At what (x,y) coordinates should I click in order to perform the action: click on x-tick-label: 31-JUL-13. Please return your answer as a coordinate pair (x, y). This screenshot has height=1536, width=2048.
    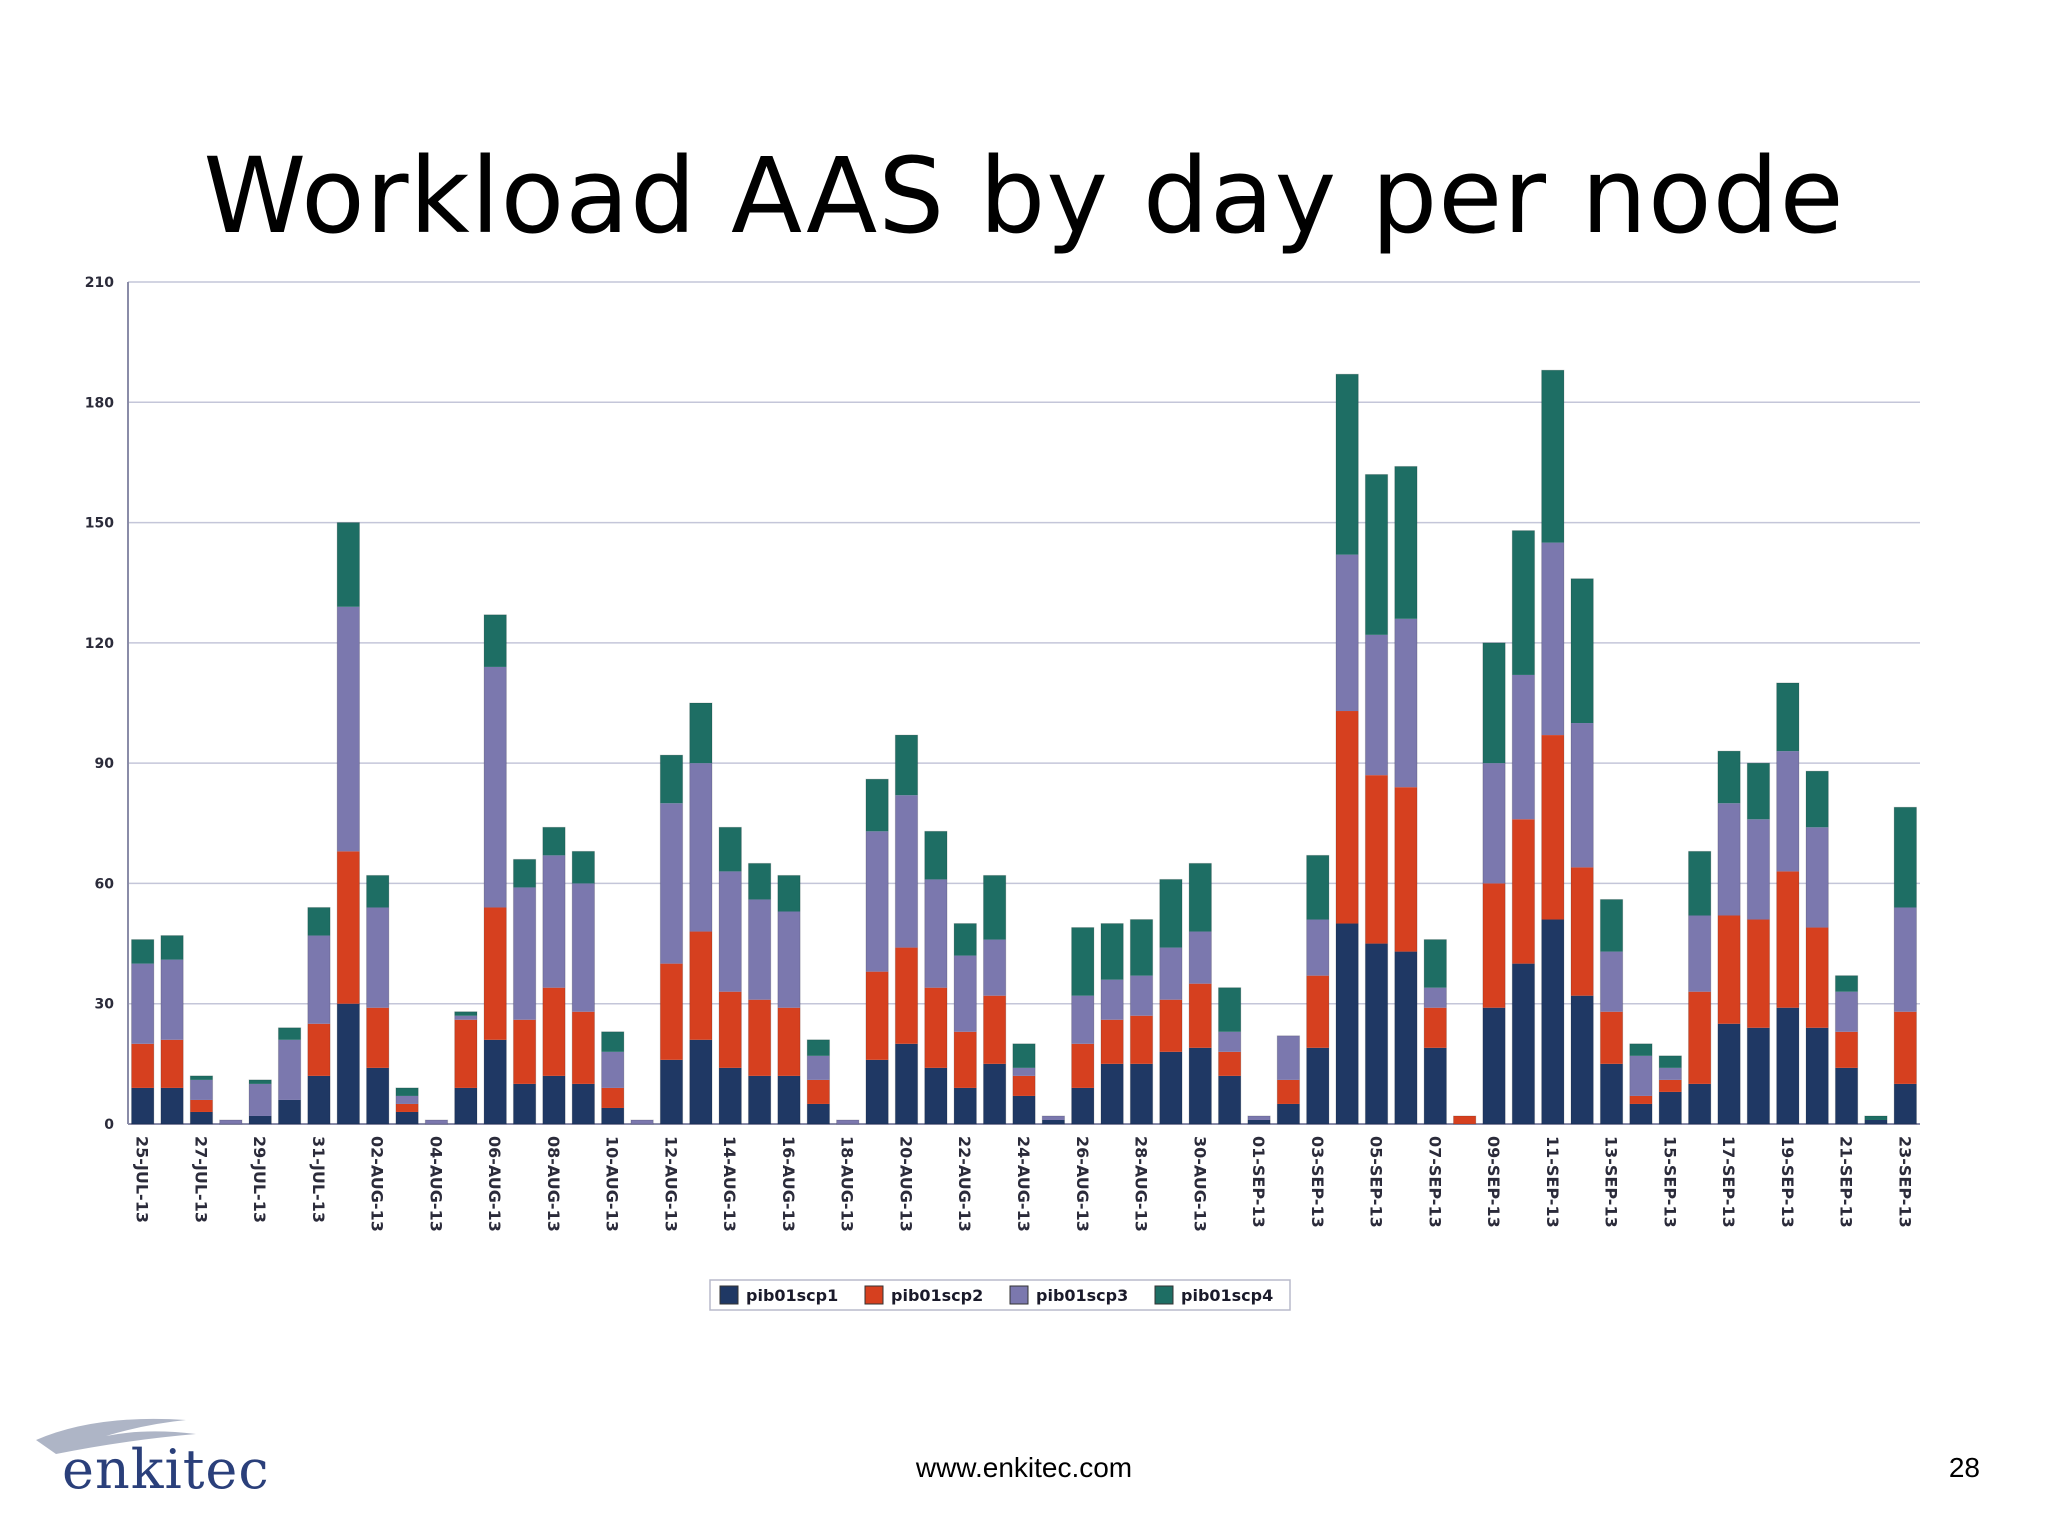
    Looking at the image, I should click on (318, 1179).